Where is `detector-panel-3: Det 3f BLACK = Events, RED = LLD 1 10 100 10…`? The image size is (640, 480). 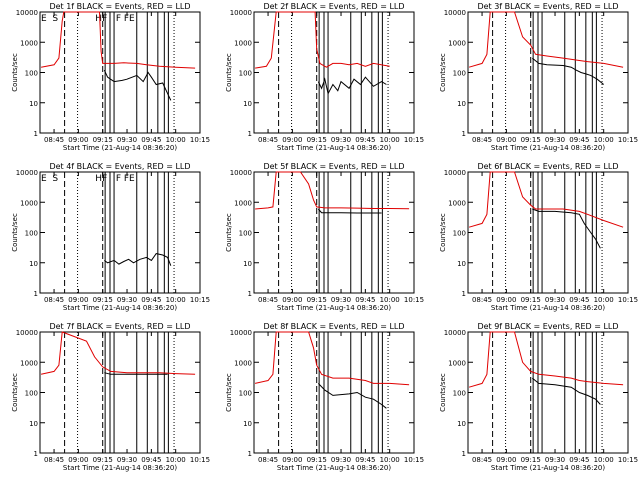 detector-panel-3: Det 3f BLACK = Events, RED = LLD 1 10 100 10… is located at coordinates (538, 77).